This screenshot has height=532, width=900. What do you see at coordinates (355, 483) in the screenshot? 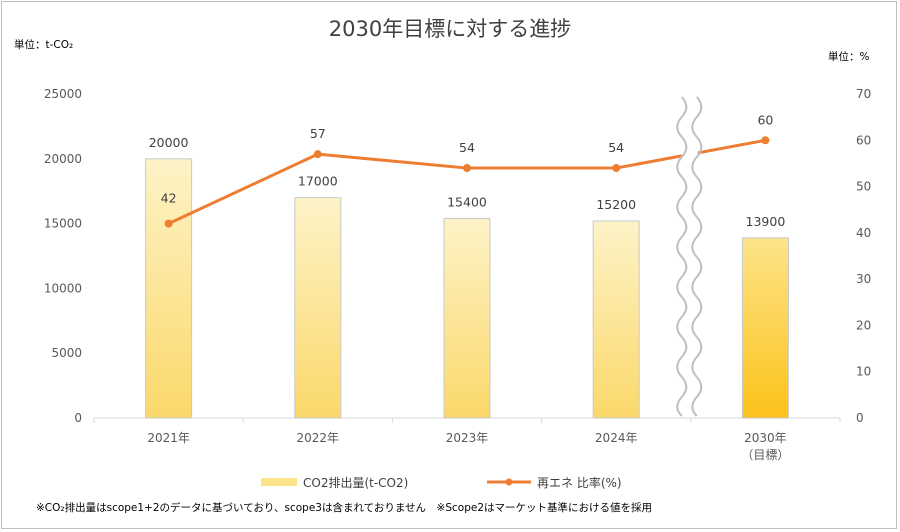
I see `legend-label-co2: CO2排出量(t-CO2)` at bounding box center [355, 483].